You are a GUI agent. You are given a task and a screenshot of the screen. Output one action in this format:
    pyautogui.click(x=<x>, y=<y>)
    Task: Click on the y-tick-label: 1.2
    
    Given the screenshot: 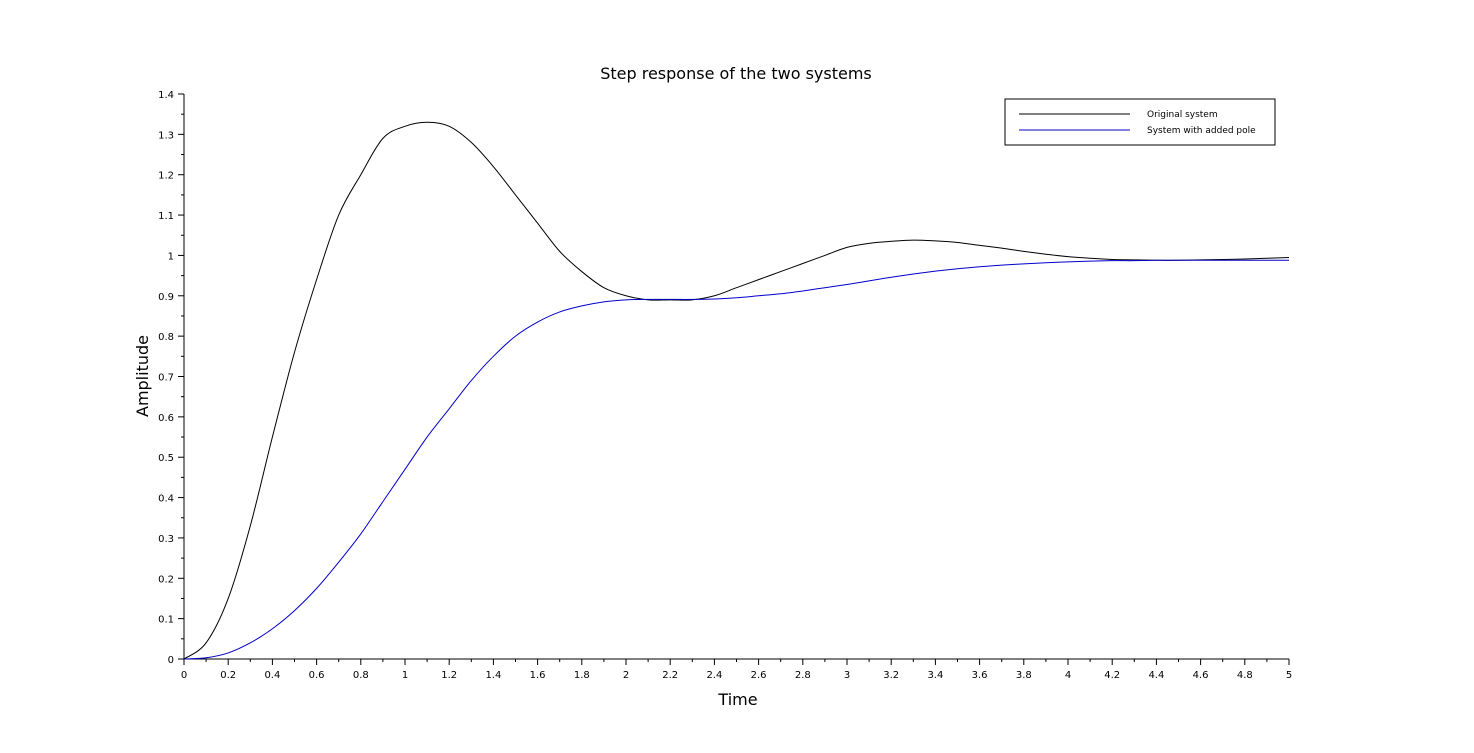 What is the action you would take?
    pyautogui.click(x=166, y=176)
    